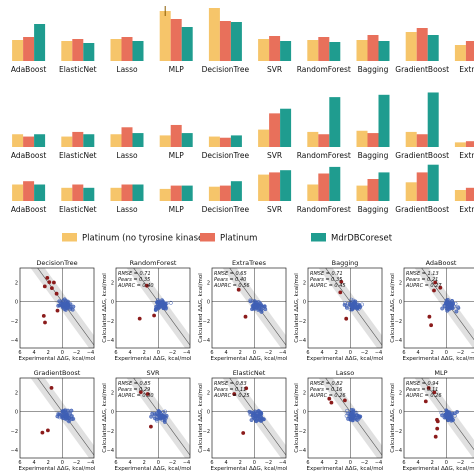 The width and height of the screenshot is (474, 474). I want to click on metric-1: RMSE = 0.71, so click(326, 274).